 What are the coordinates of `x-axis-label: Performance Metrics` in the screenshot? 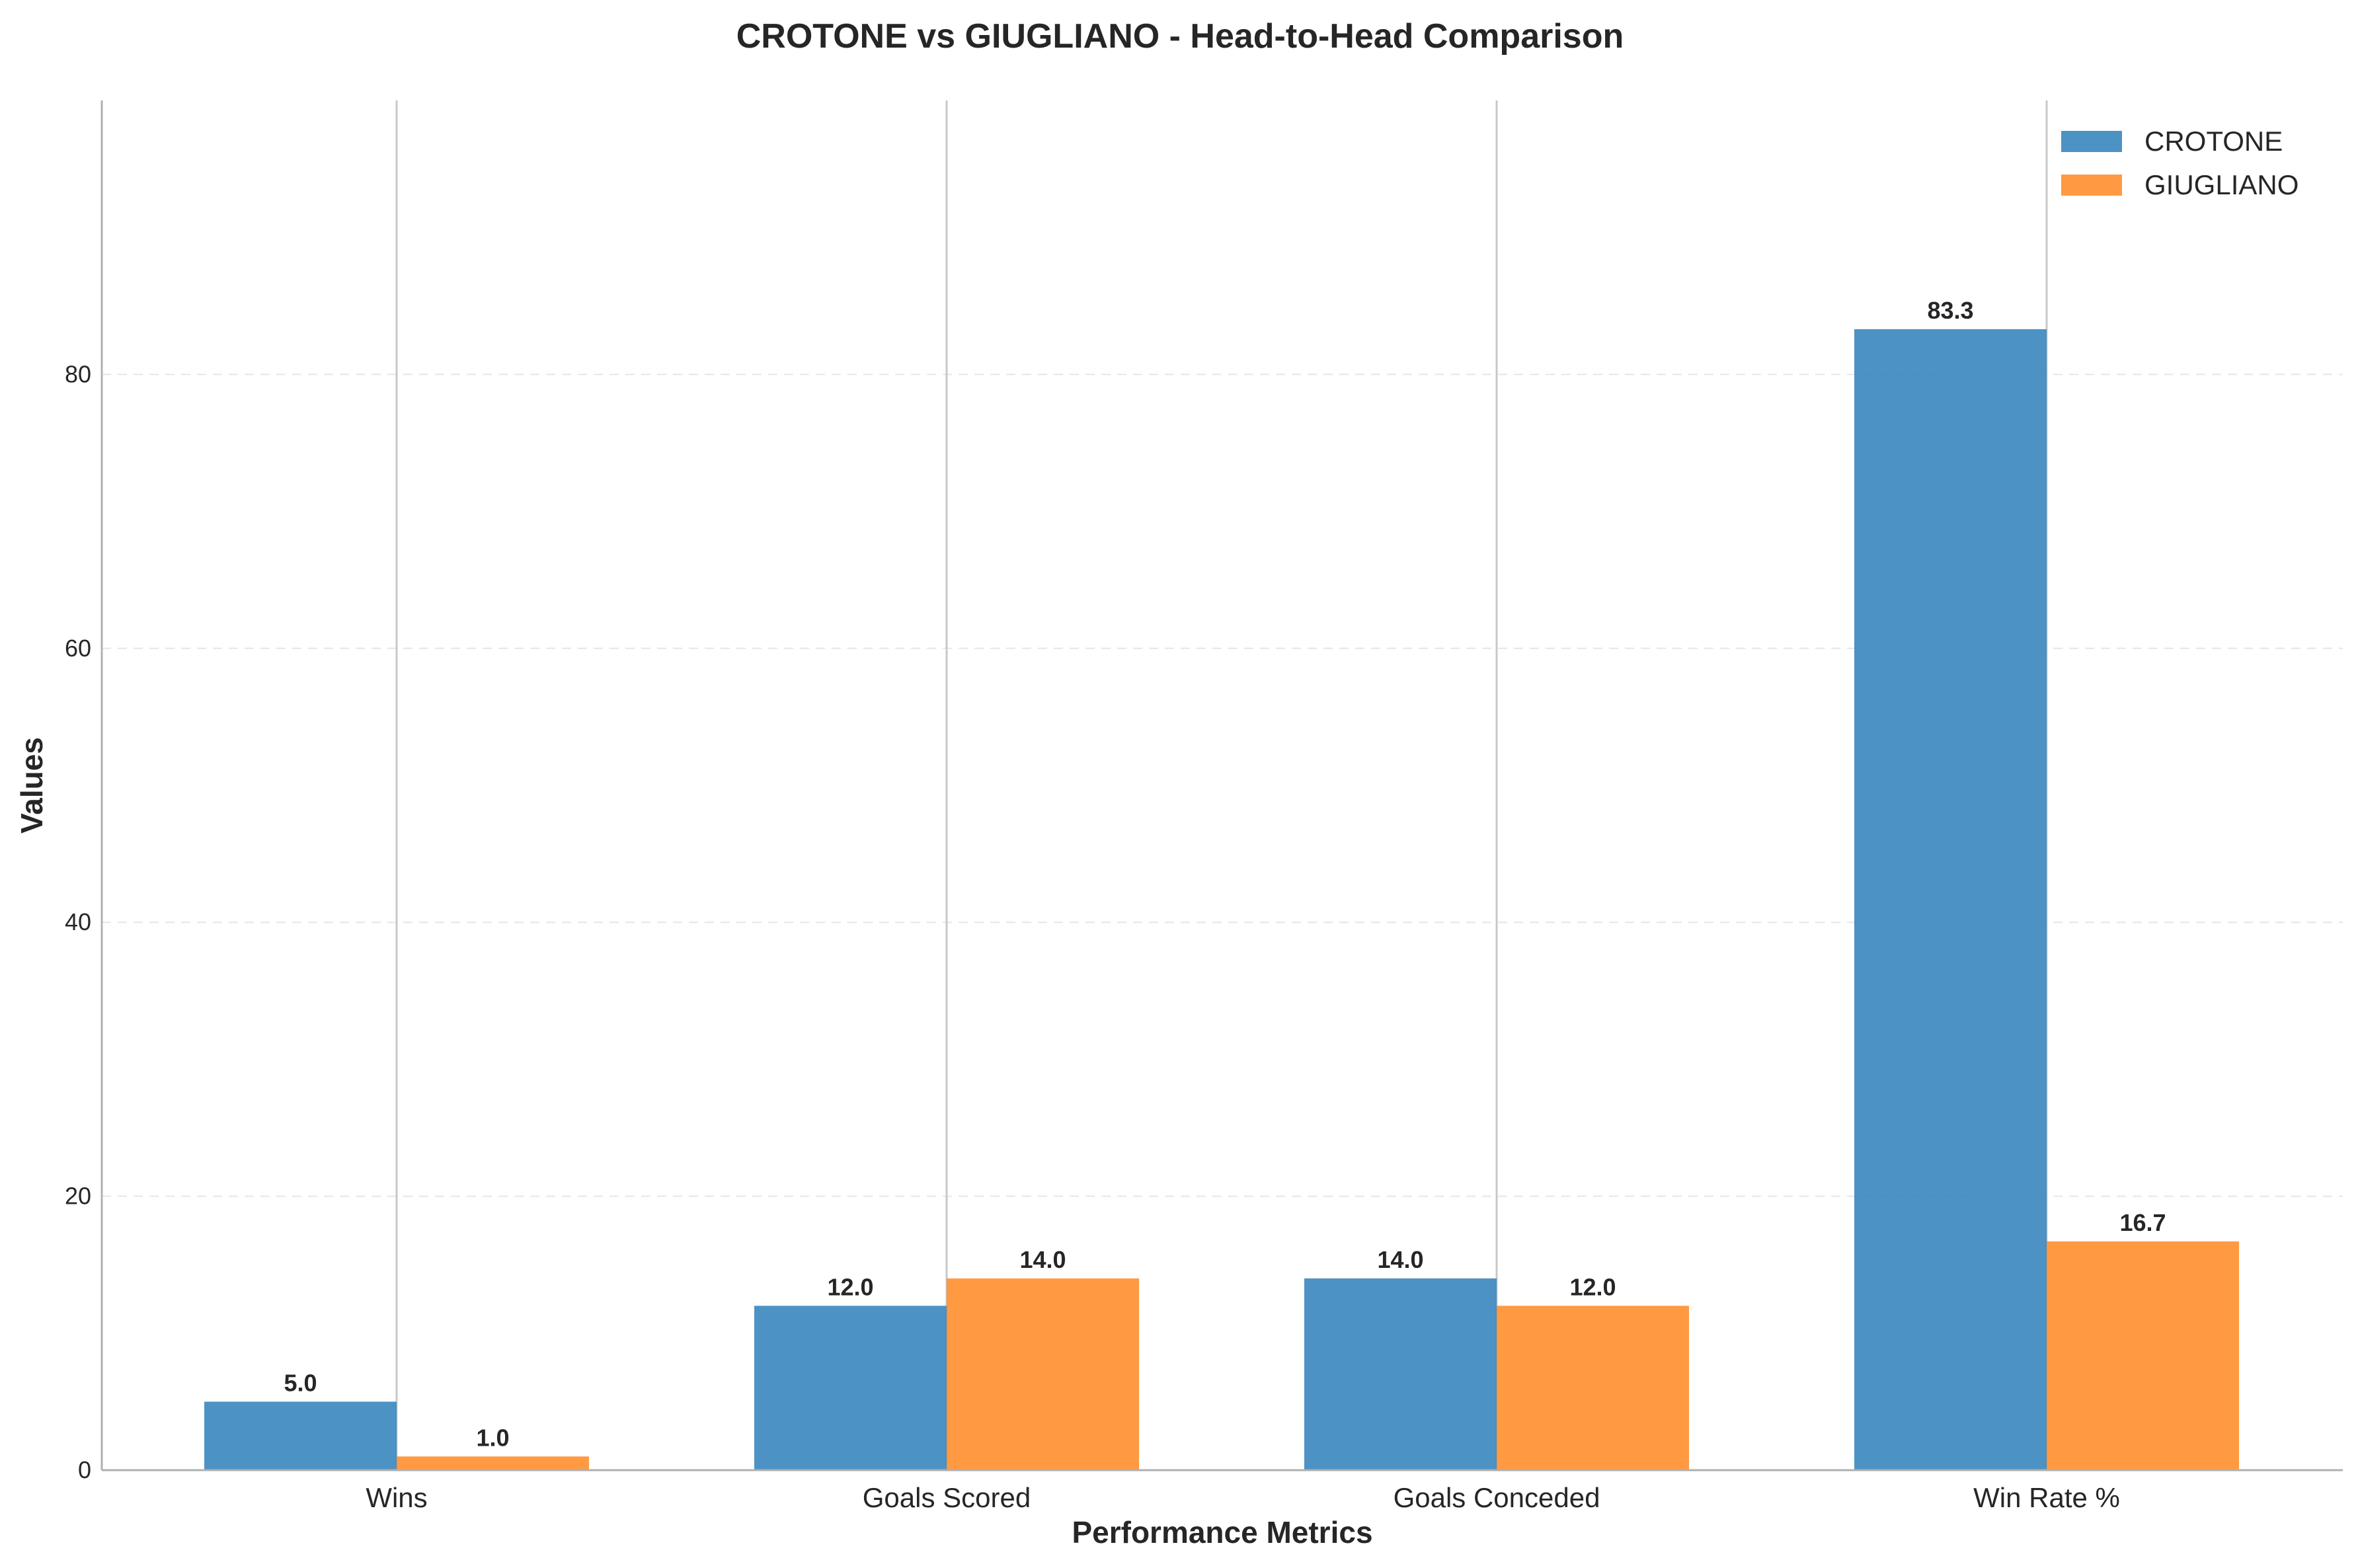 It's located at (1222, 1532).